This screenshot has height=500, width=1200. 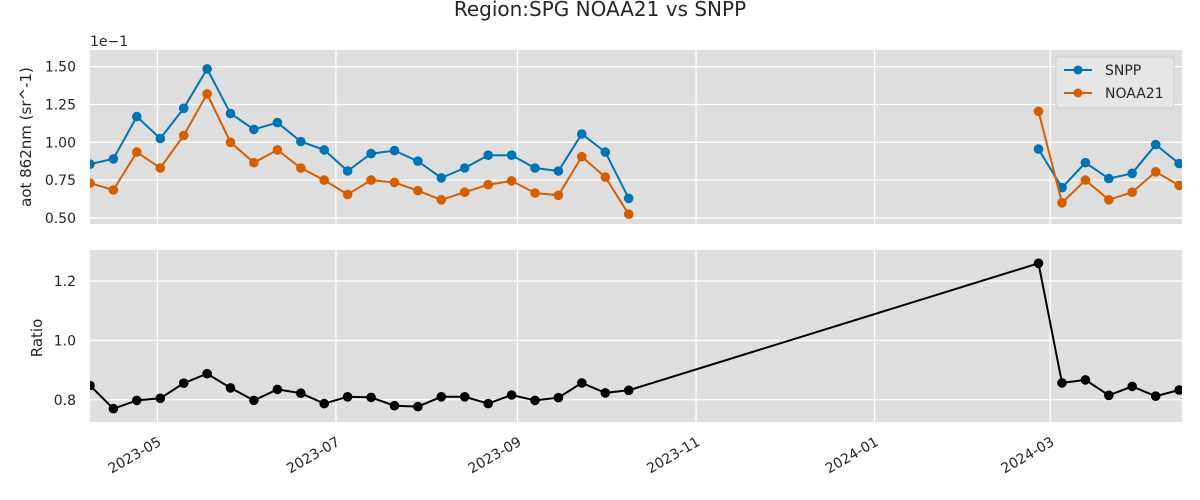 What do you see at coordinates (1078, 93) in the screenshot?
I see `legend-marker-noaa21` at bounding box center [1078, 93].